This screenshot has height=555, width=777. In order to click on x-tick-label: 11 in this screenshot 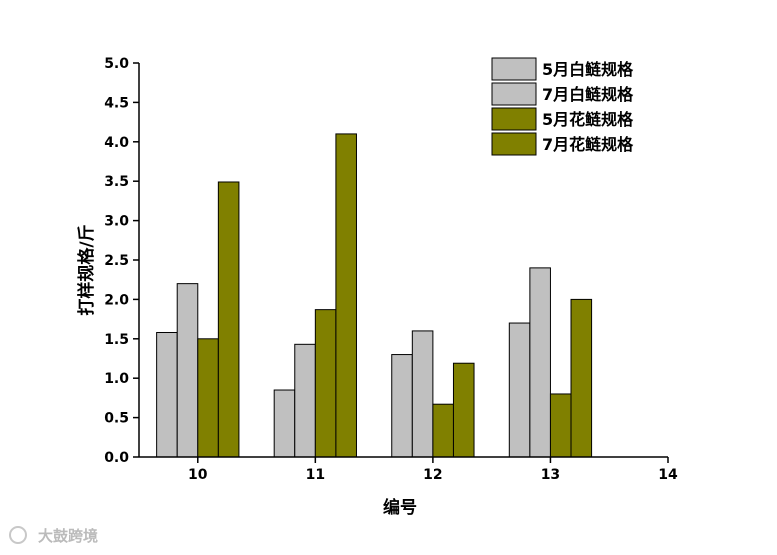, I will do `click(315, 475)`.